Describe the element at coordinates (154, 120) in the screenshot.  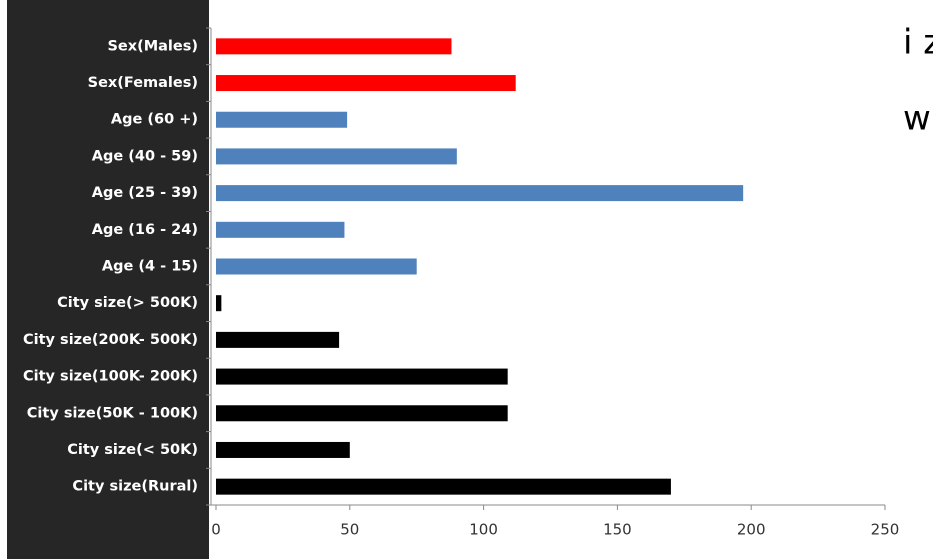
I see `y-tick-label: Age (60 +)` at that location.